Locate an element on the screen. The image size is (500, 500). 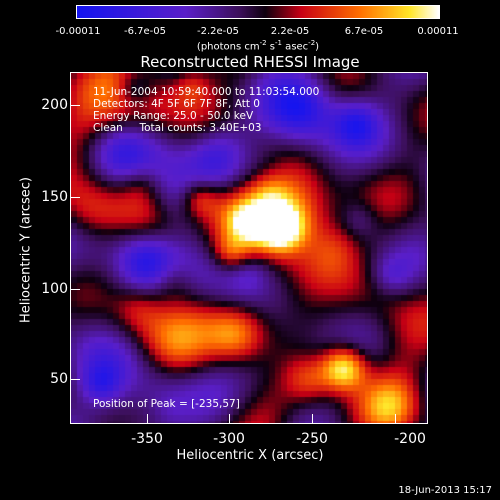
x-axis-label: Heliocentric X (arcsec) is located at coordinates (250, 455).